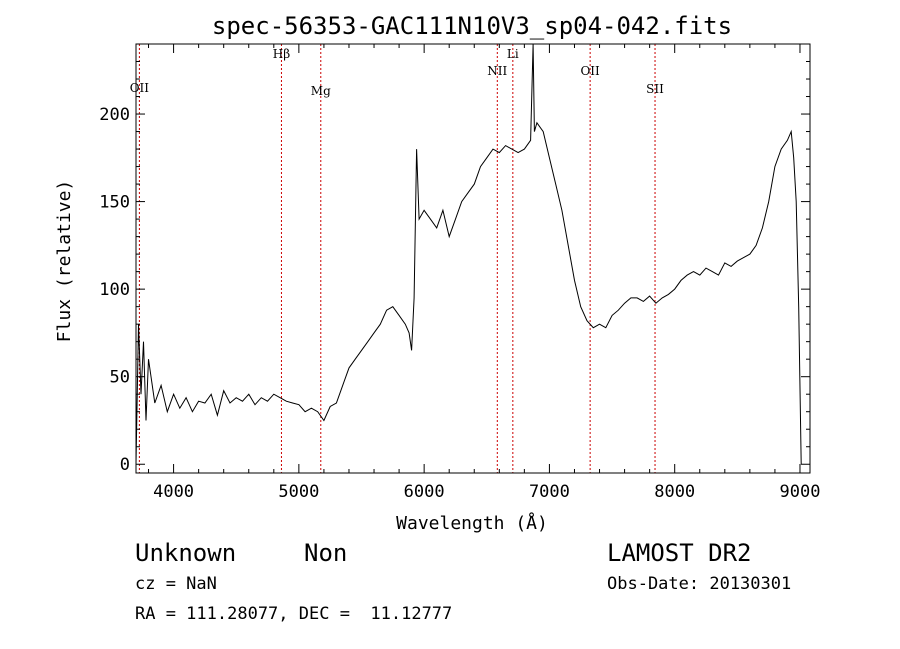 The width and height of the screenshot is (900, 649). I want to click on x-tick-label-8000: 8000, so click(674, 492).